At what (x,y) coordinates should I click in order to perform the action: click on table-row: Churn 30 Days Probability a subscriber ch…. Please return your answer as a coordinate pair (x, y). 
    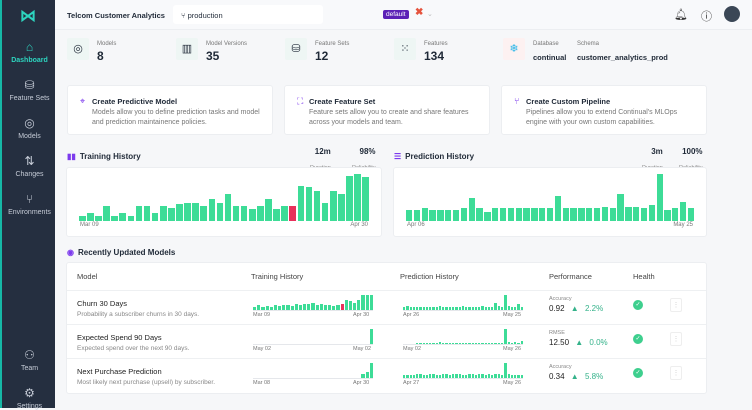
    Looking at the image, I should click on (386, 307).